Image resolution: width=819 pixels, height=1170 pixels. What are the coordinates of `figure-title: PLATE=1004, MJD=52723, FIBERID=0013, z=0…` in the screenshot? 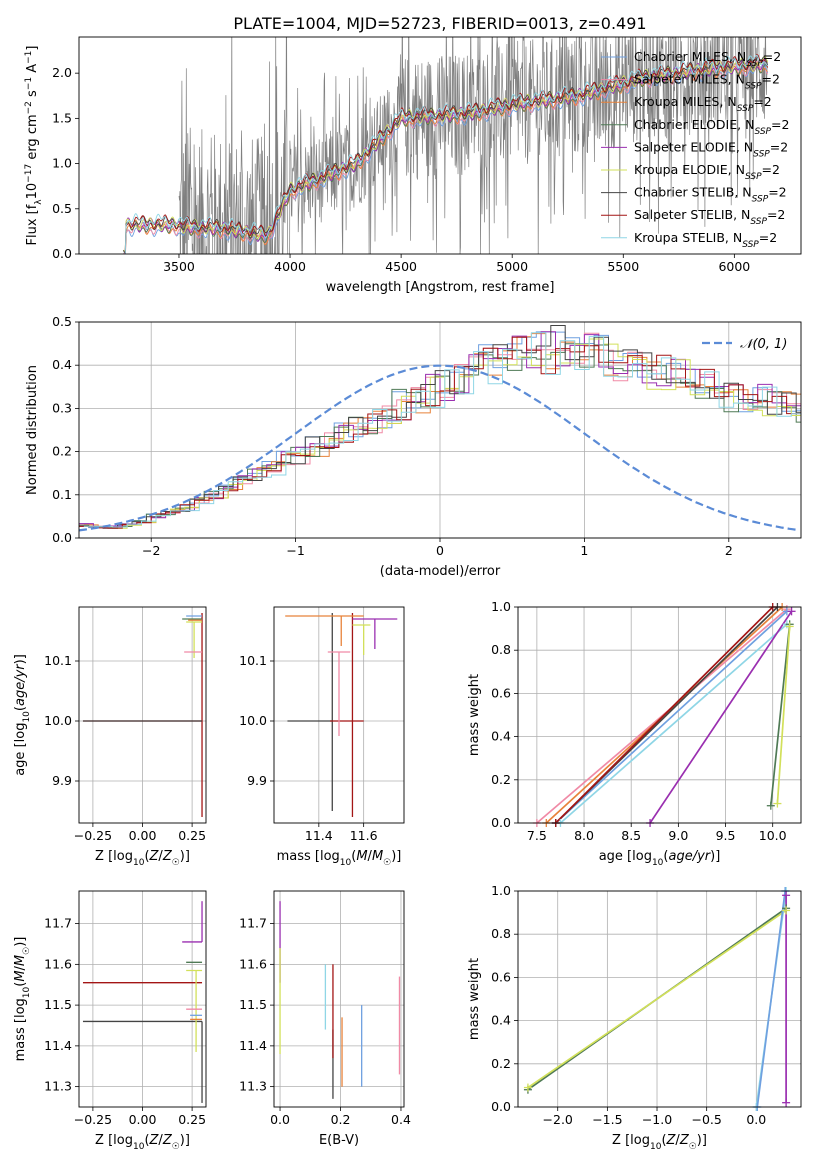 It's located at (439, 23).